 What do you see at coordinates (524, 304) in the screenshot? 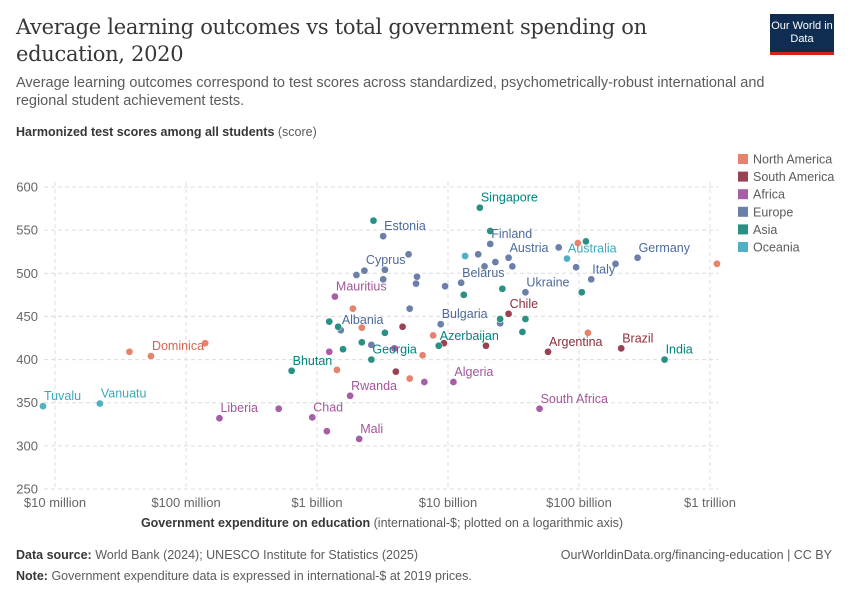
I see `point-label: Chile` at bounding box center [524, 304].